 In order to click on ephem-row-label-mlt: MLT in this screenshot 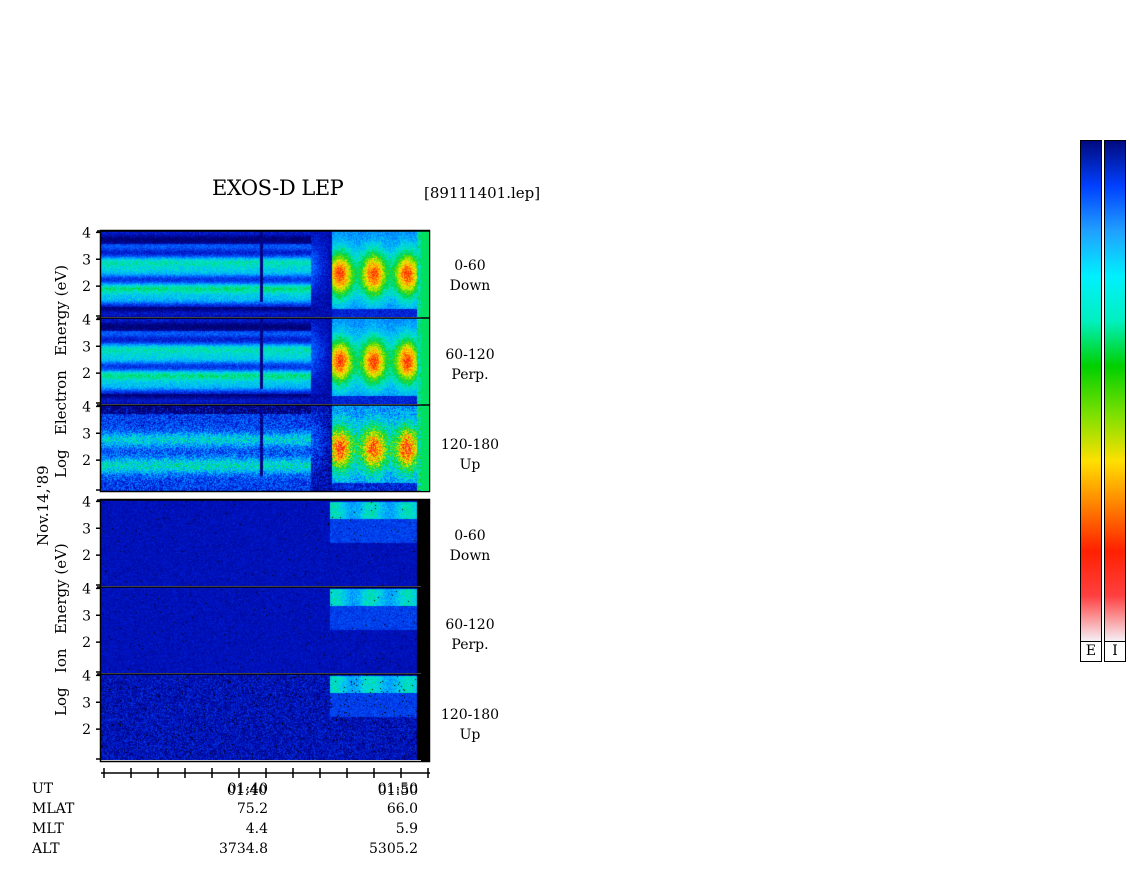, I will do `click(48, 829)`.